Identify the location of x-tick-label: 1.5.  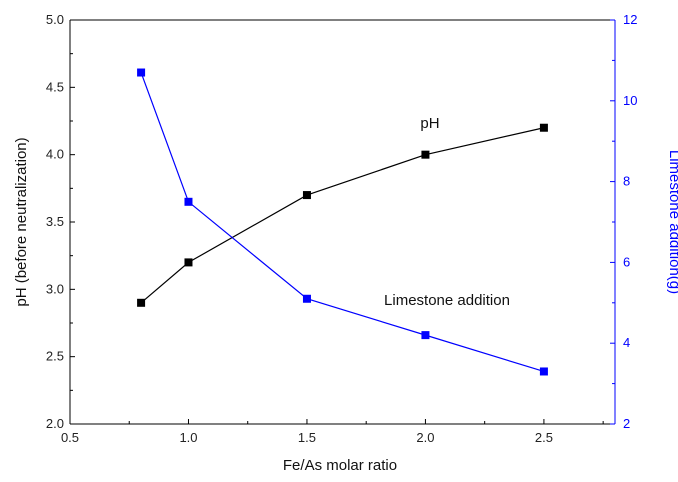
(307, 437).